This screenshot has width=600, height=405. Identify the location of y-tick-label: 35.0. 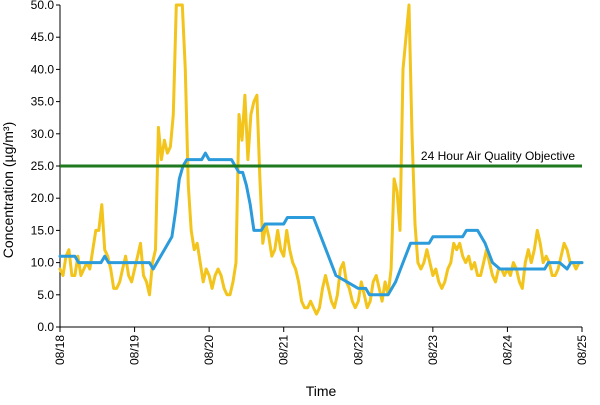
(43, 102).